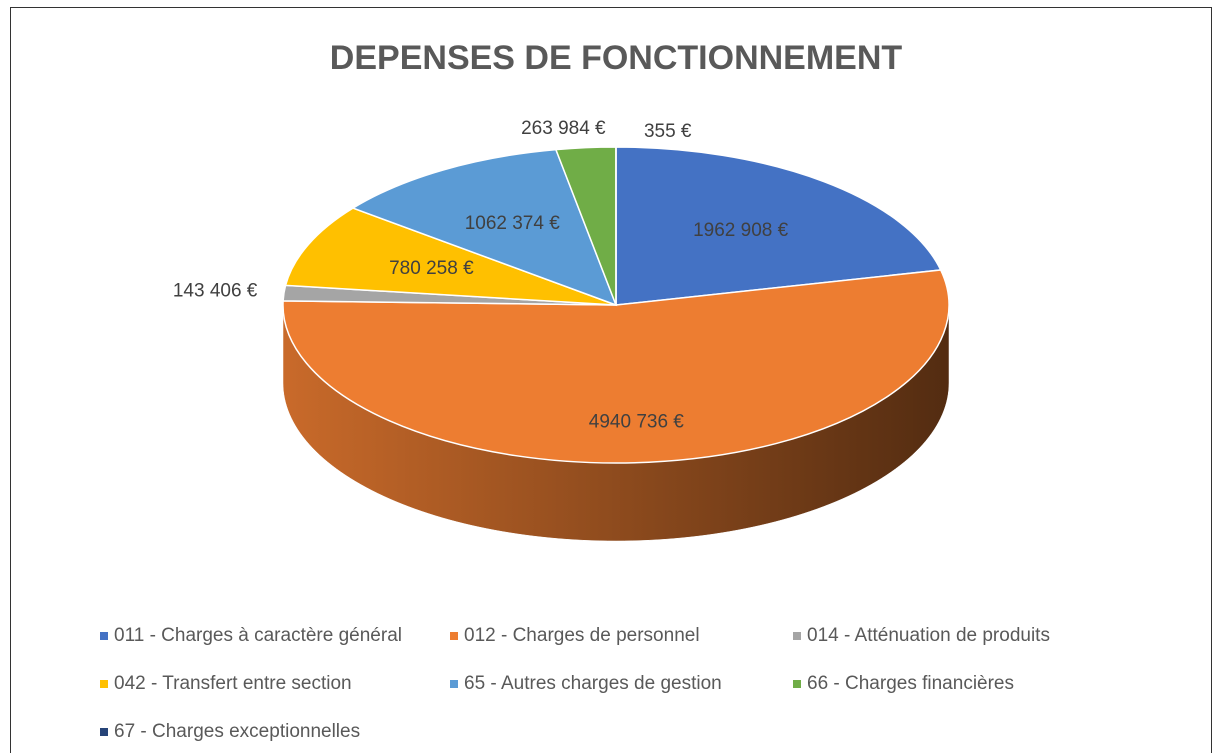  Describe the element at coordinates (637, 421) in the screenshot. I see `data-label: 4940 736 €` at that location.